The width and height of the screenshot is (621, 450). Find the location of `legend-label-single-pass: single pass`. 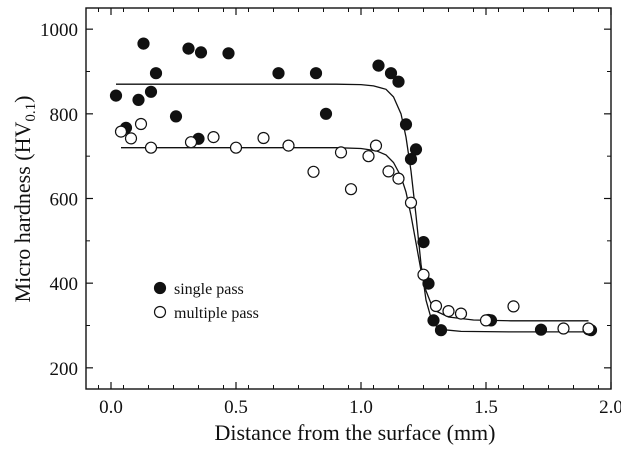

legend-label-single-pass: single pass is located at coordinates (209, 289).